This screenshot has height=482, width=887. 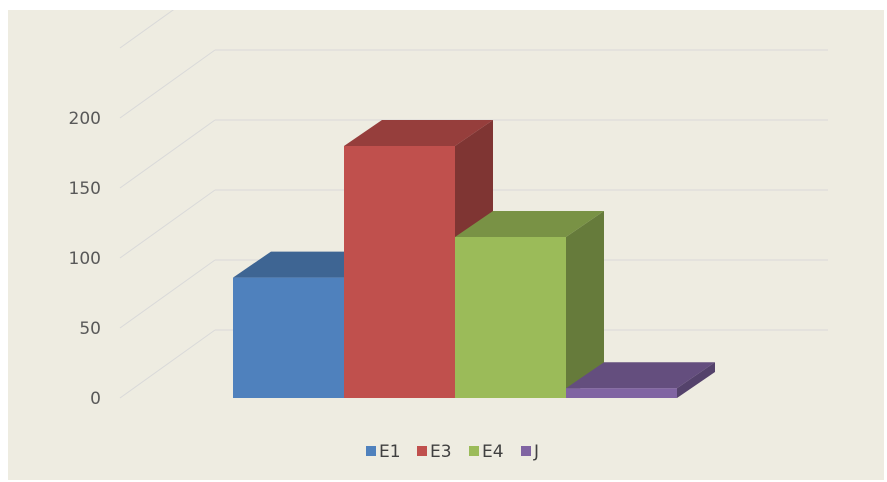 I want to click on legend-label: E3, so click(x=441, y=452).